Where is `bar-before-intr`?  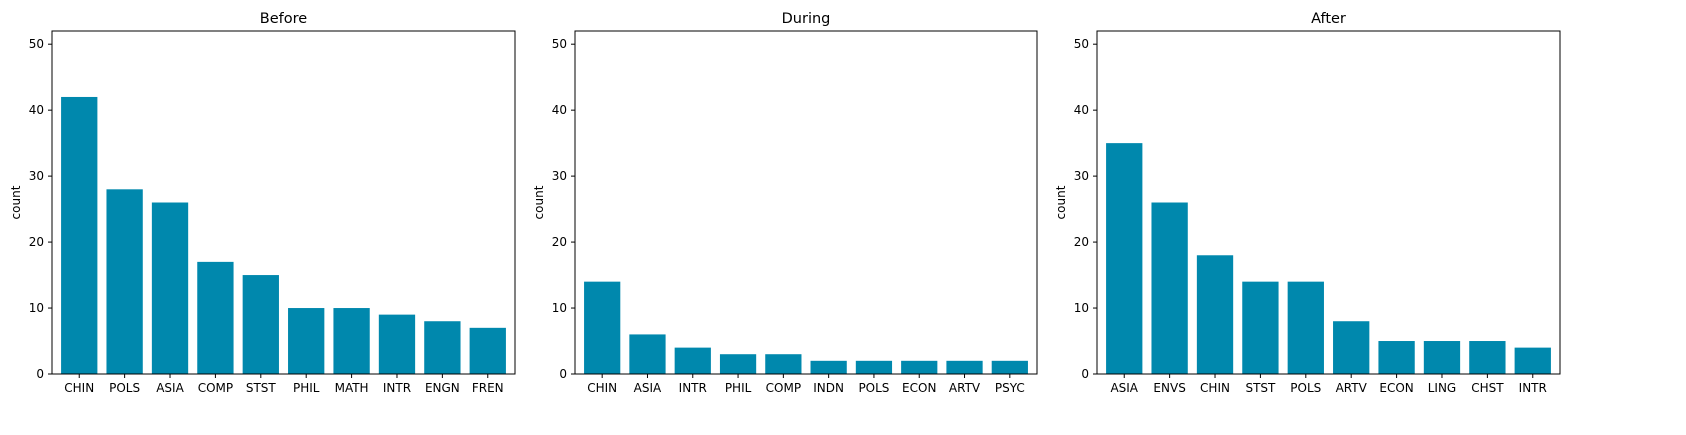
bar-before-intr is located at coordinates (397, 344).